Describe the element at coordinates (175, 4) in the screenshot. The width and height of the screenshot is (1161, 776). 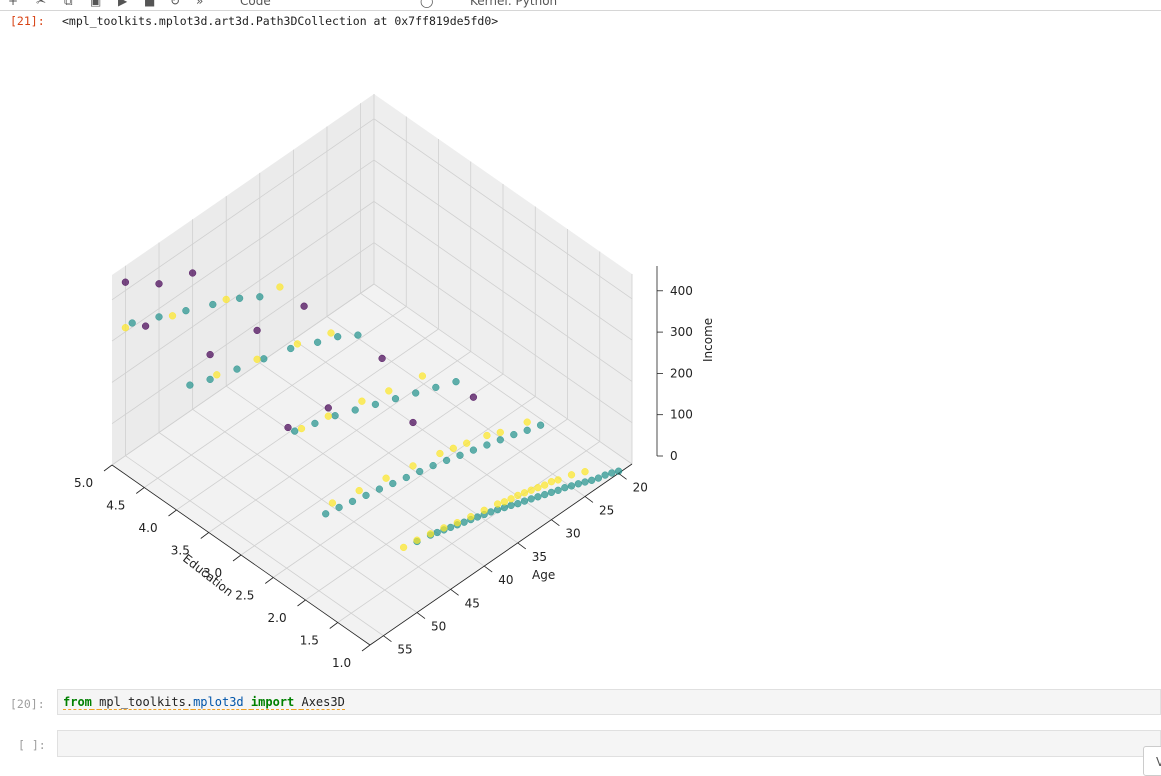
I see `restart-icon: ↻` at that location.